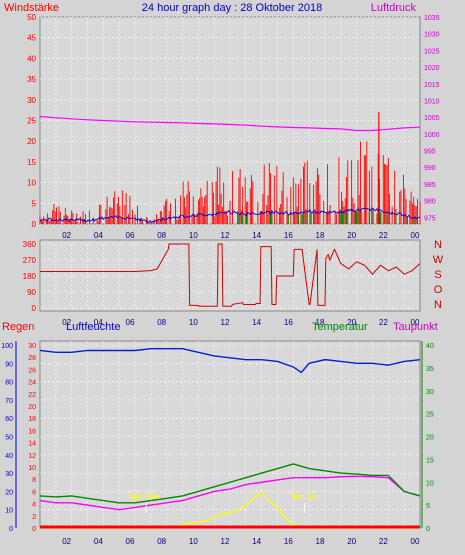 This screenshot has height=555, width=465. I want to click on graph-title: 24 hour graph day : 28 Oktober 2018, so click(232, 8).